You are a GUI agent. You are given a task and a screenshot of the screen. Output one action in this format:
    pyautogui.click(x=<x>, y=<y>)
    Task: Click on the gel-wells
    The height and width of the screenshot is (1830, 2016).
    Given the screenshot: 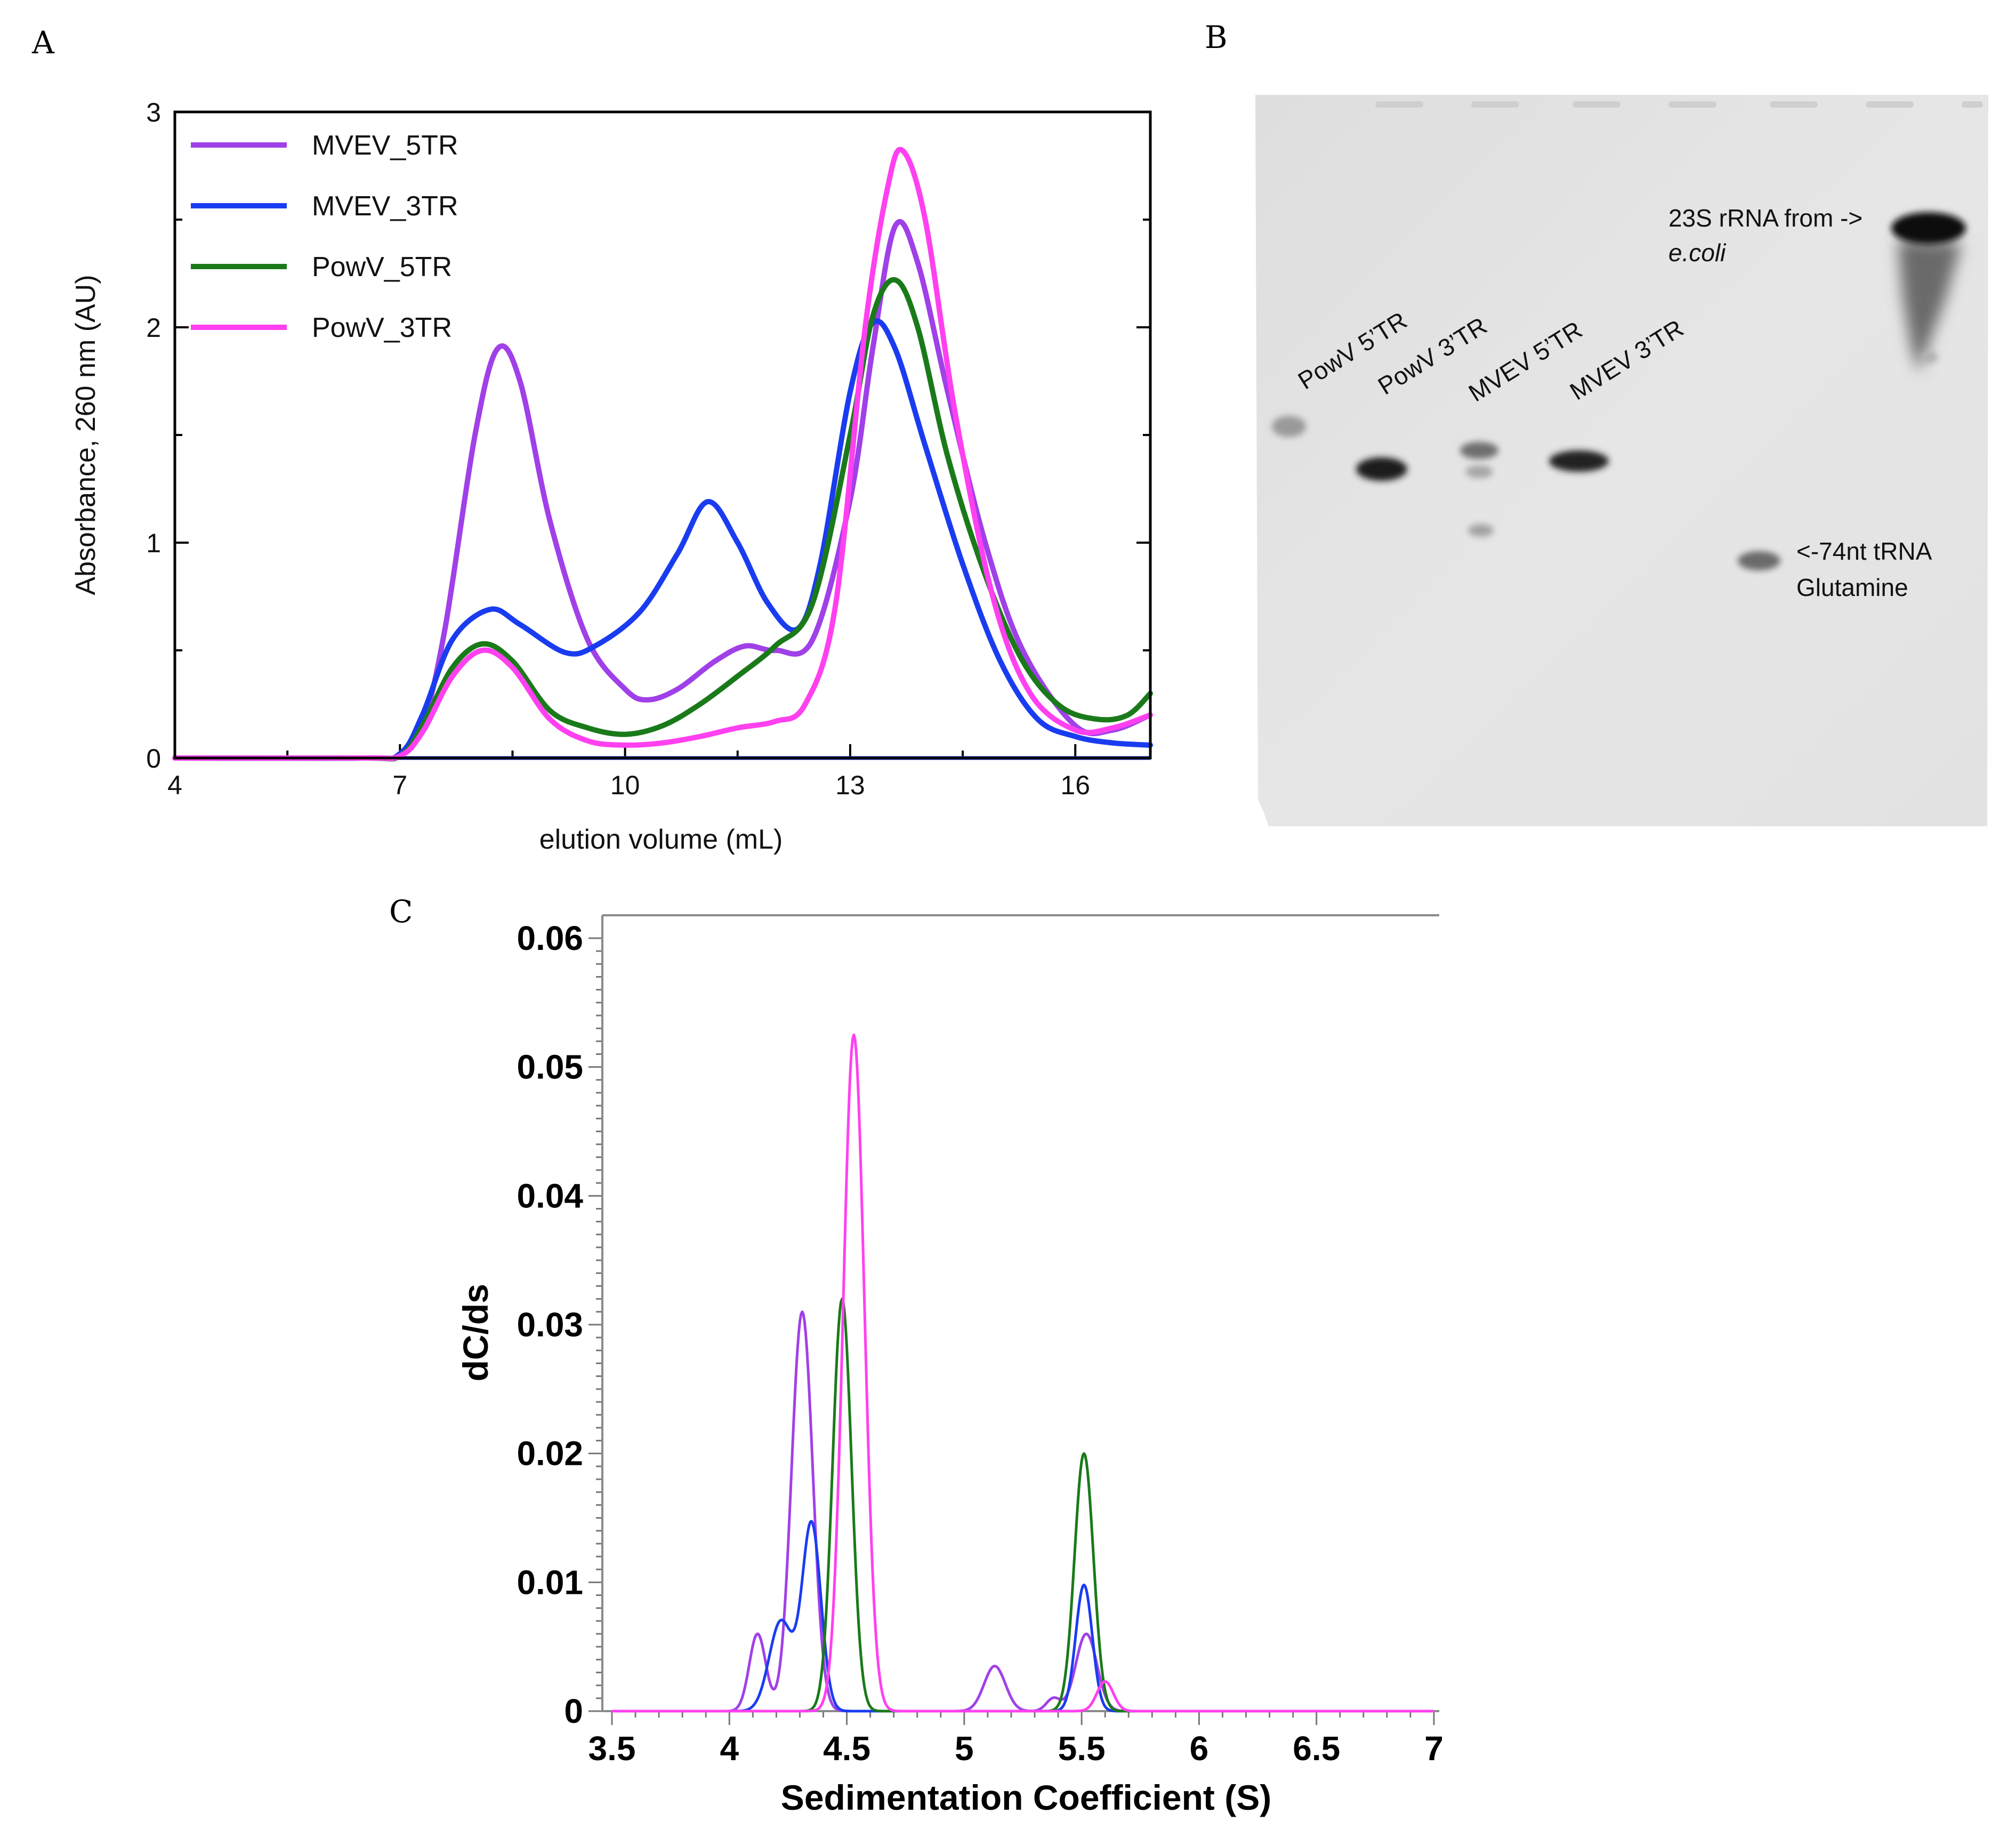 What is the action you would take?
    pyautogui.click(x=1679, y=105)
    